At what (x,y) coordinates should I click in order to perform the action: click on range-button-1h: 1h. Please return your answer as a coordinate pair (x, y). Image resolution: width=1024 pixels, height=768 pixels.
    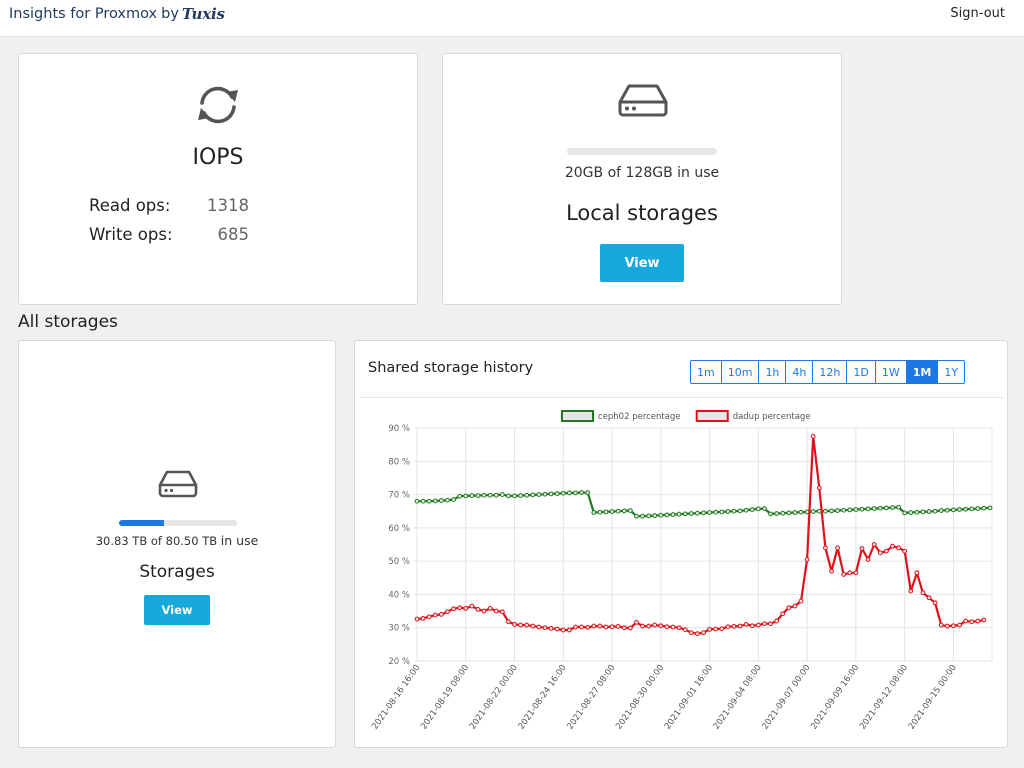
    Looking at the image, I should click on (773, 372).